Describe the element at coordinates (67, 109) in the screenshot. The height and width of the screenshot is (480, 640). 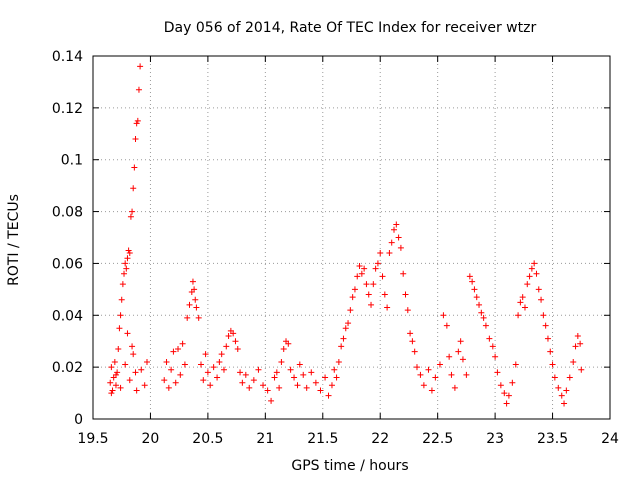
I see `y-tick-label: 0.12` at that location.